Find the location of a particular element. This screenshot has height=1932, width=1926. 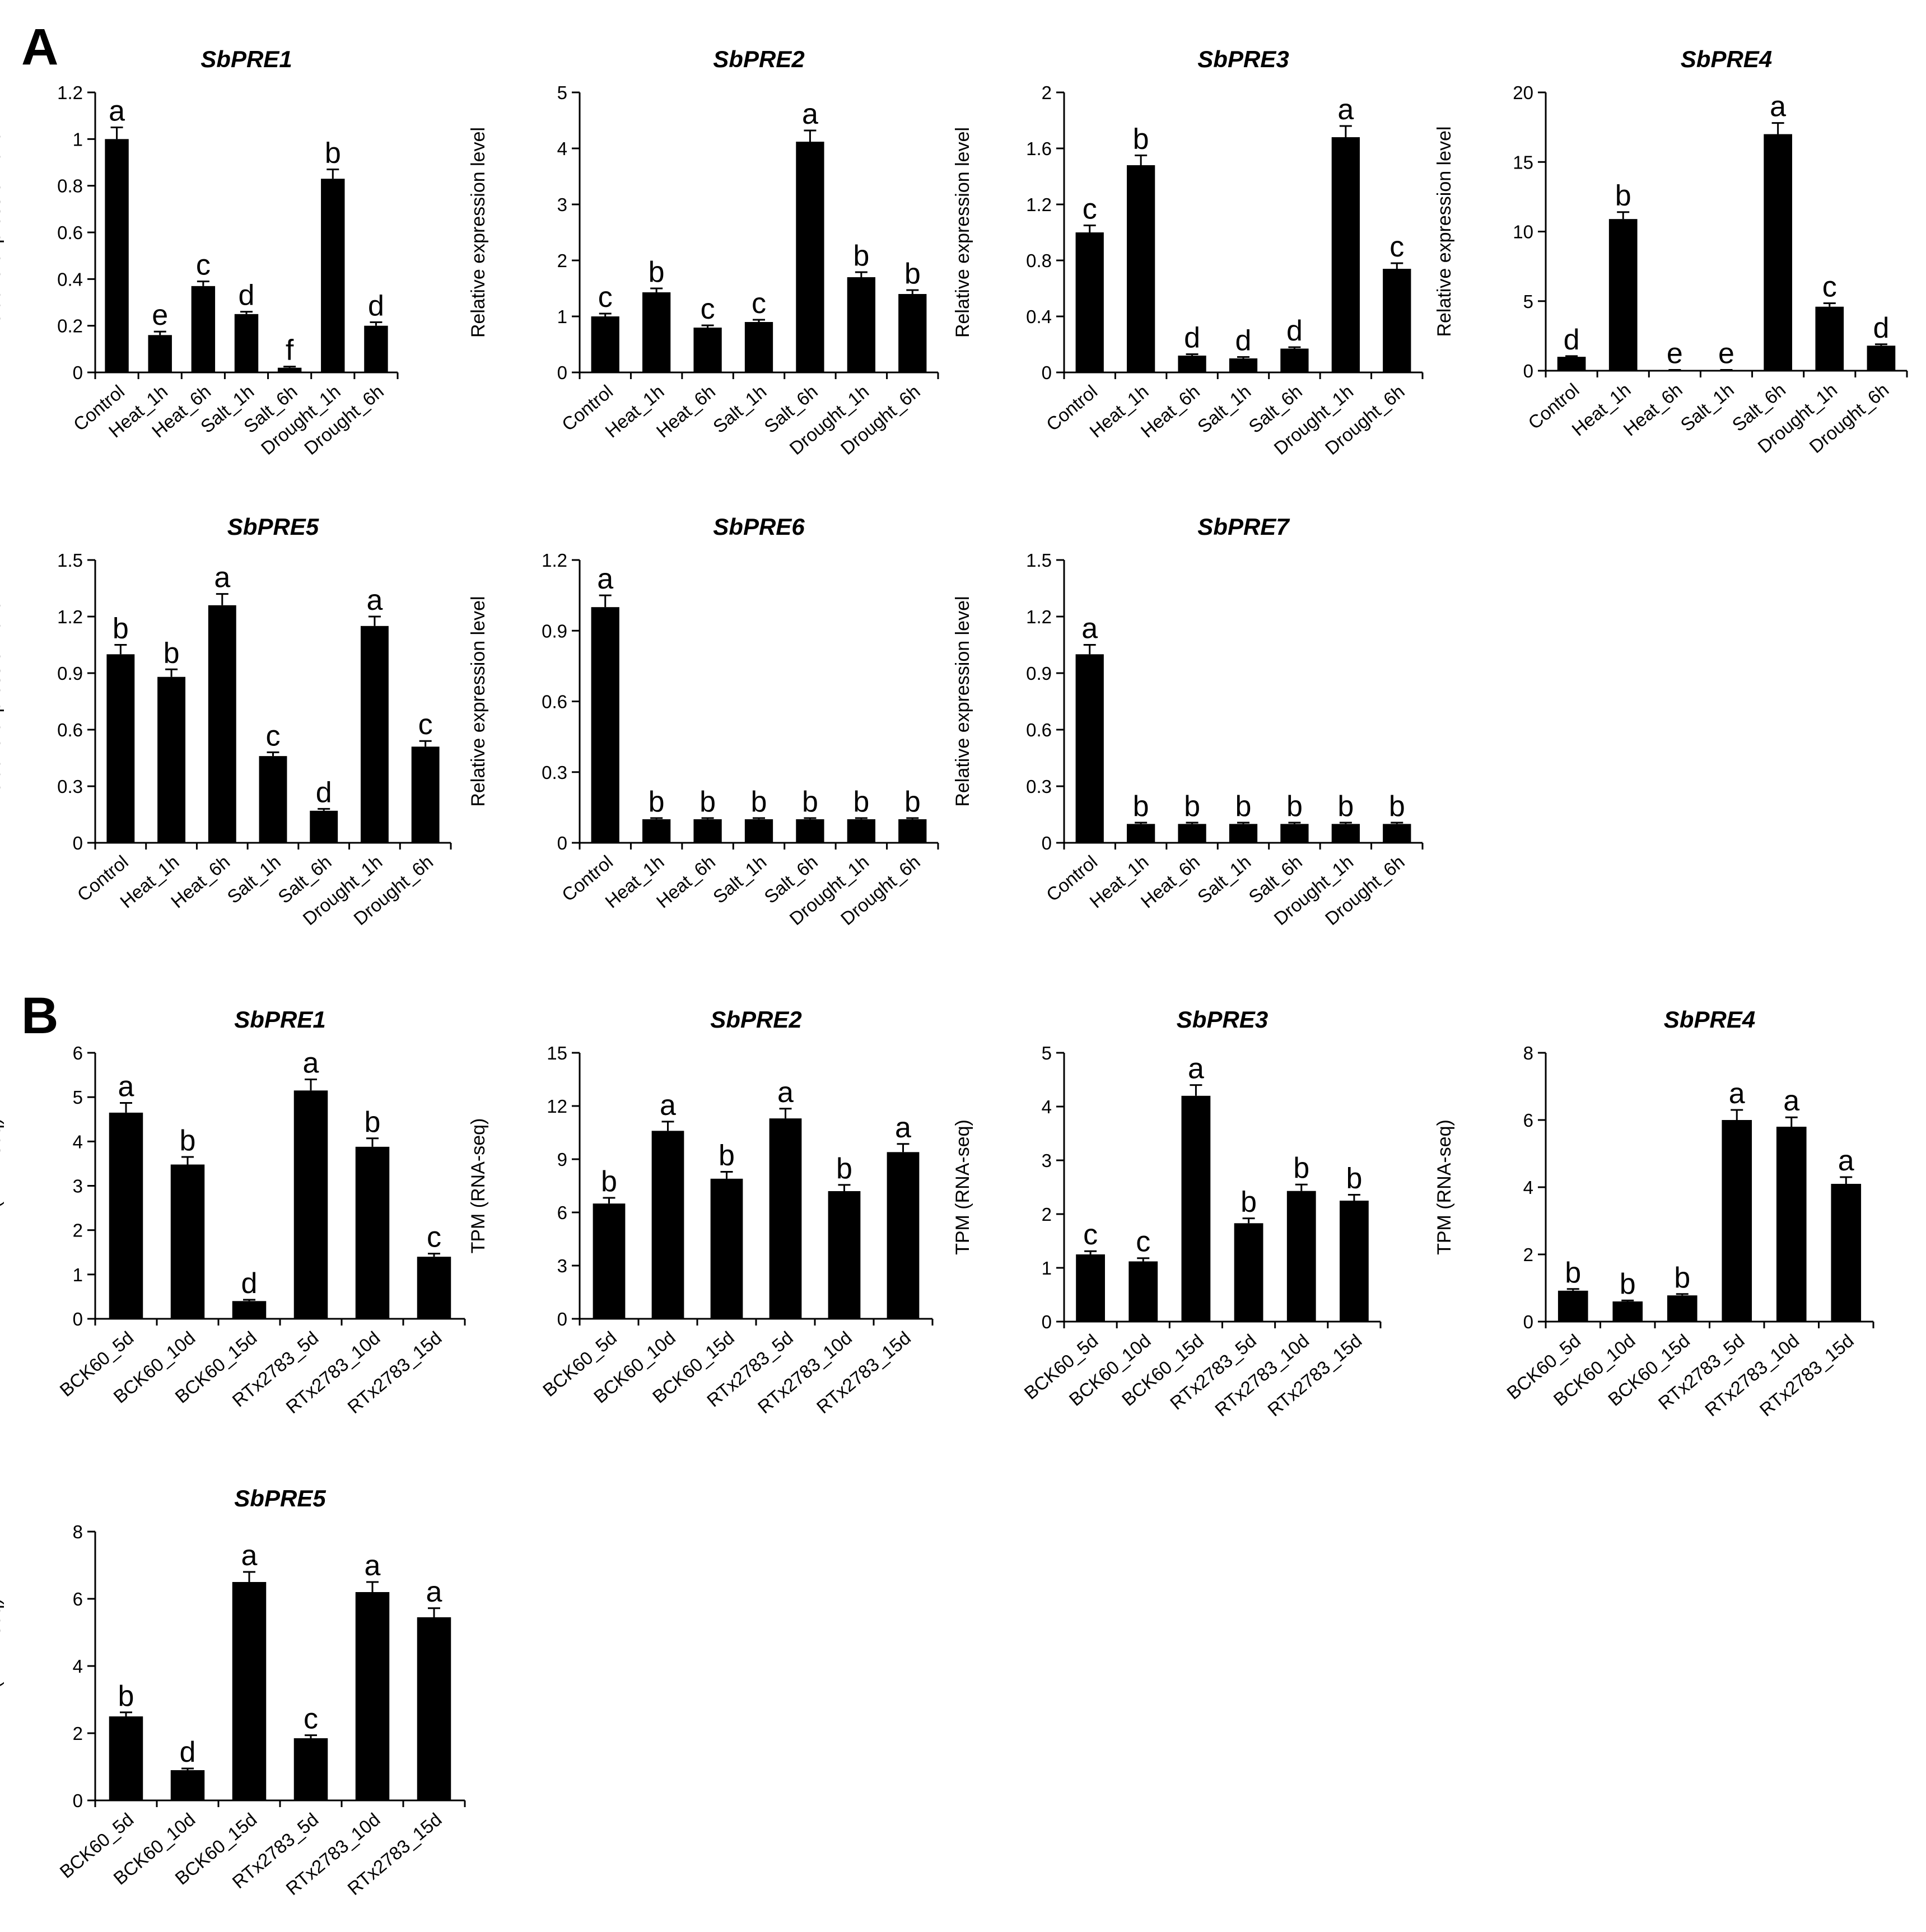

chart-3-significance-letter: b is located at coordinates (1141, 140).